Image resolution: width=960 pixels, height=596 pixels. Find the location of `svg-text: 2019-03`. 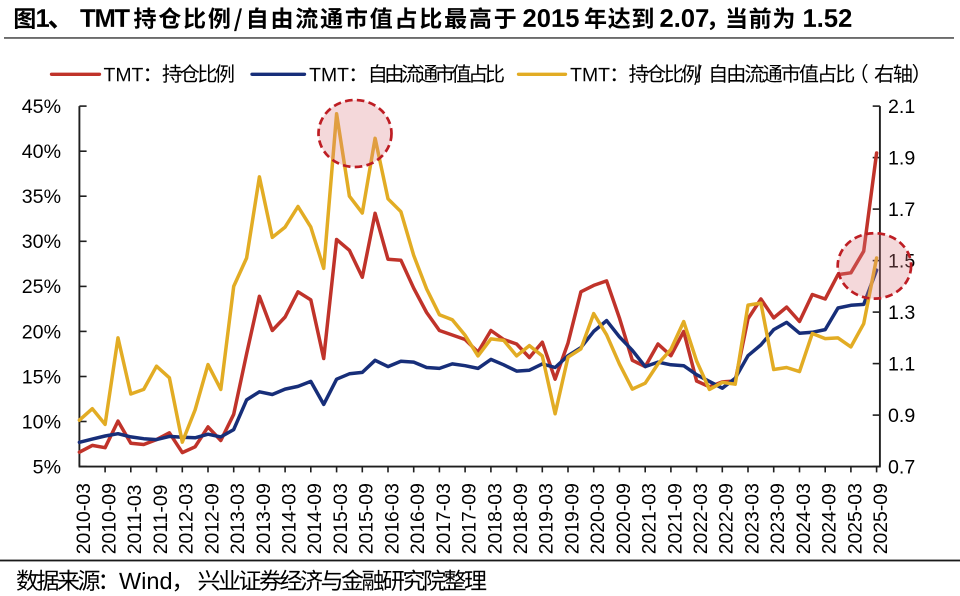

svg-text: 2019-03 is located at coordinates (547, 518).